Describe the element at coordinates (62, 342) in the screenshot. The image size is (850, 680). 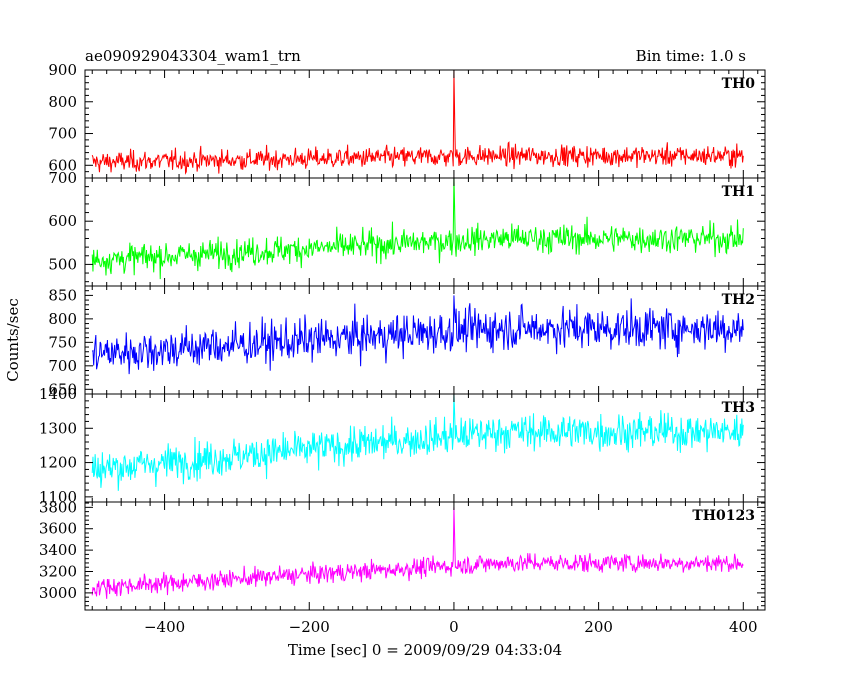
I see `y-tick-label: 750` at that location.